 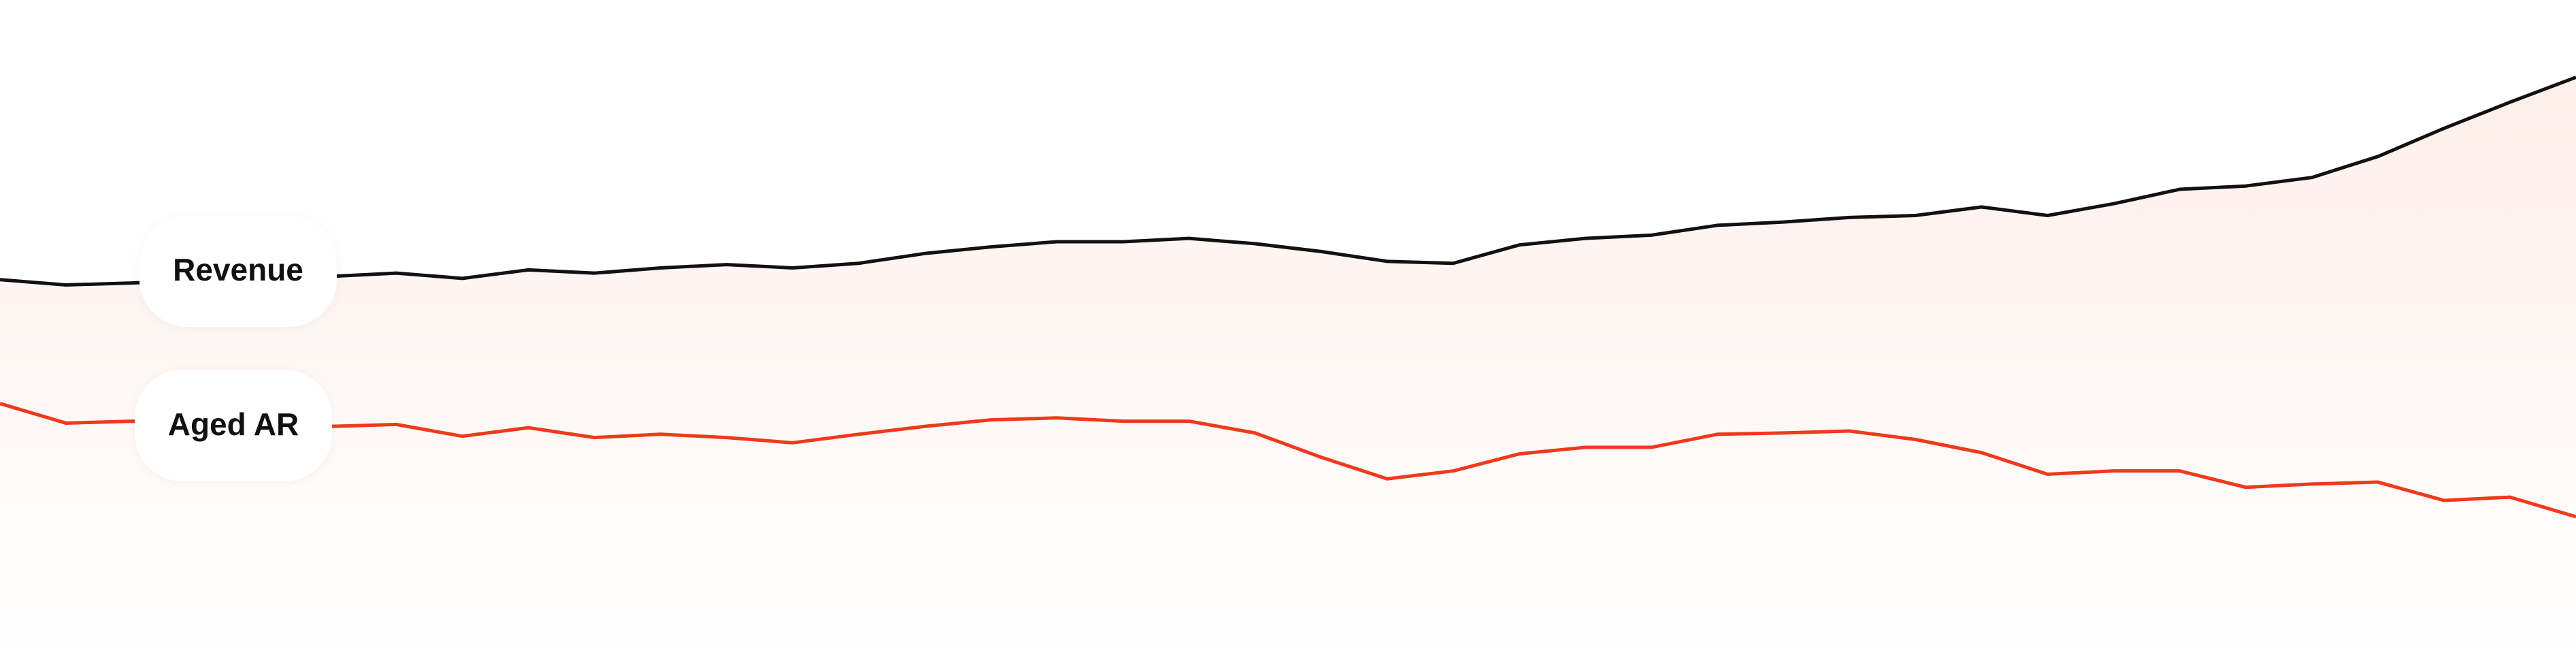 I want to click on legend-item: Revenue, so click(x=238, y=271).